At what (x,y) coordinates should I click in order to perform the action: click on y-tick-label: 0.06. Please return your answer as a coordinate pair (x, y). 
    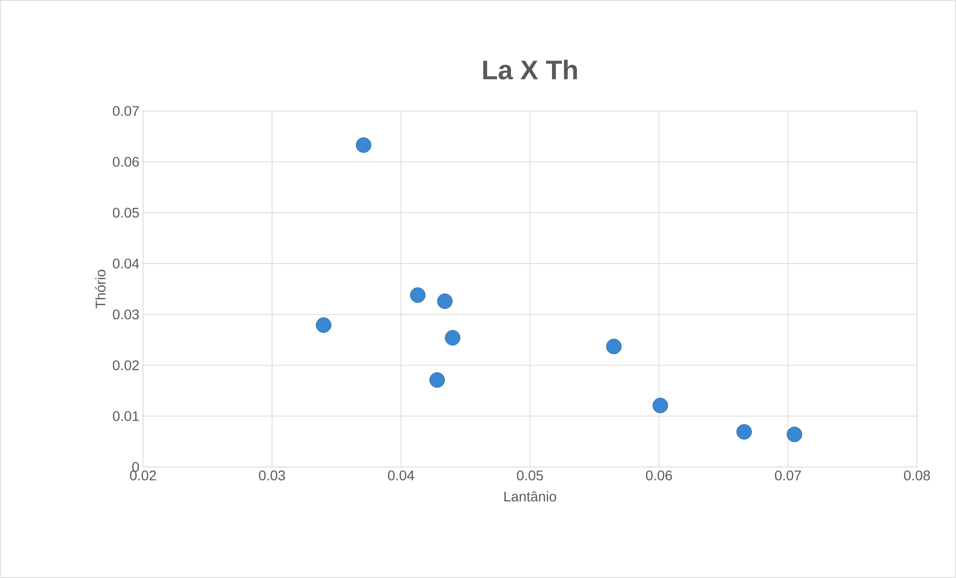
    Looking at the image, I should click on (125, 161).